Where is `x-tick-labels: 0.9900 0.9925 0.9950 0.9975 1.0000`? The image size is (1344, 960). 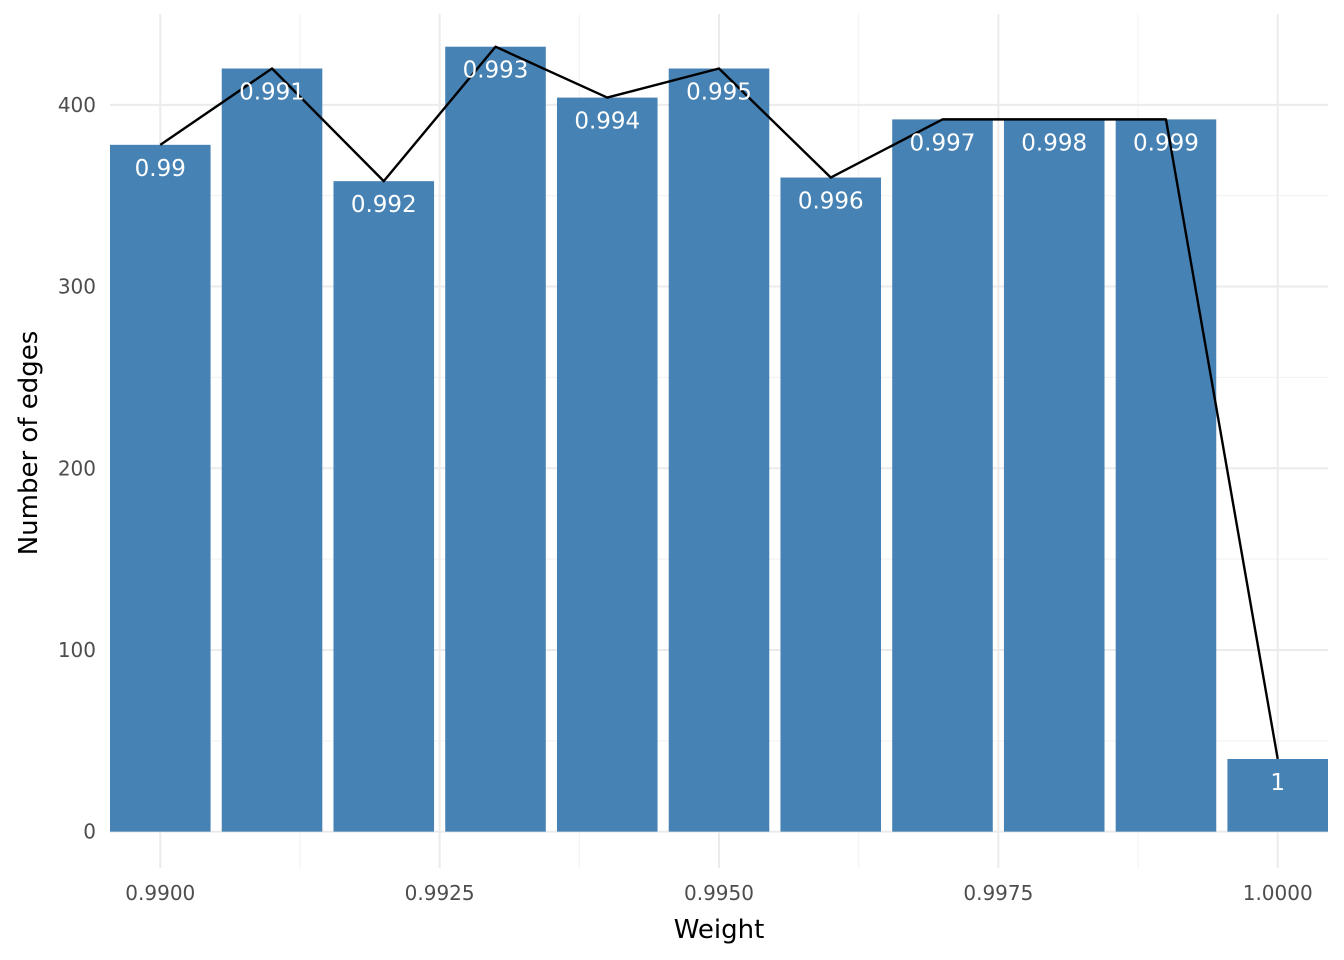 x-tick-labels: 0.9900 0.9925 0.9950 0.9975 1.0000 is located at coordinates (718, 893).